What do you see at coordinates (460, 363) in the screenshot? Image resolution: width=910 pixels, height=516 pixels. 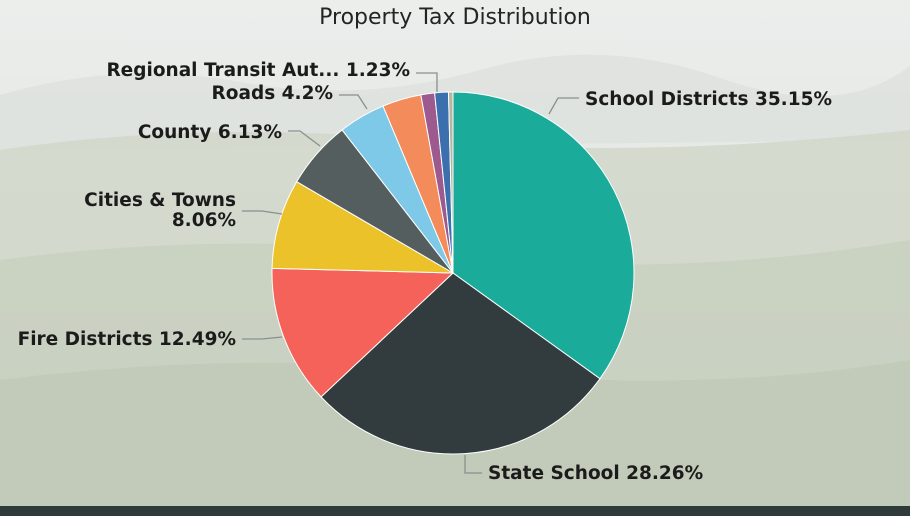 I see `pie-slice-state-school` at bounding box center [460, 363].